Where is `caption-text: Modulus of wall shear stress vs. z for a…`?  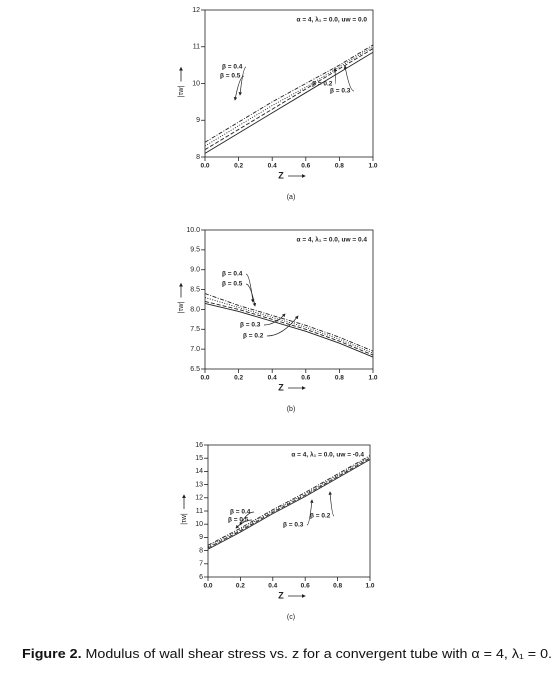 caption-text: Modulus of wall shear stress vs. z for a… is located at coordinates (317, 653).